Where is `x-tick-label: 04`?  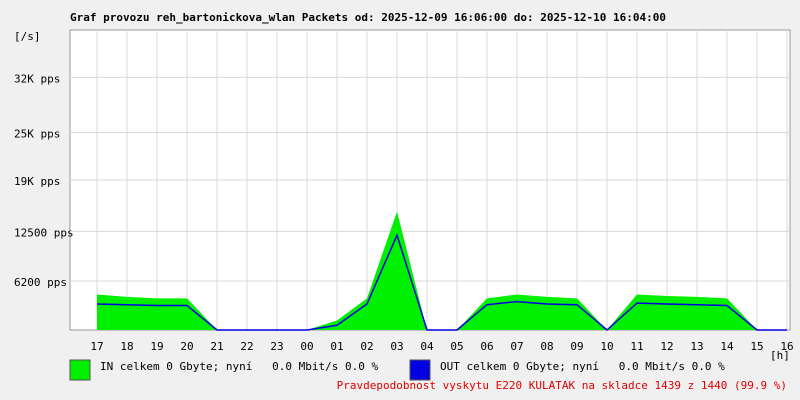
x-tick-label: 04 is located at coordinates (427, 346).